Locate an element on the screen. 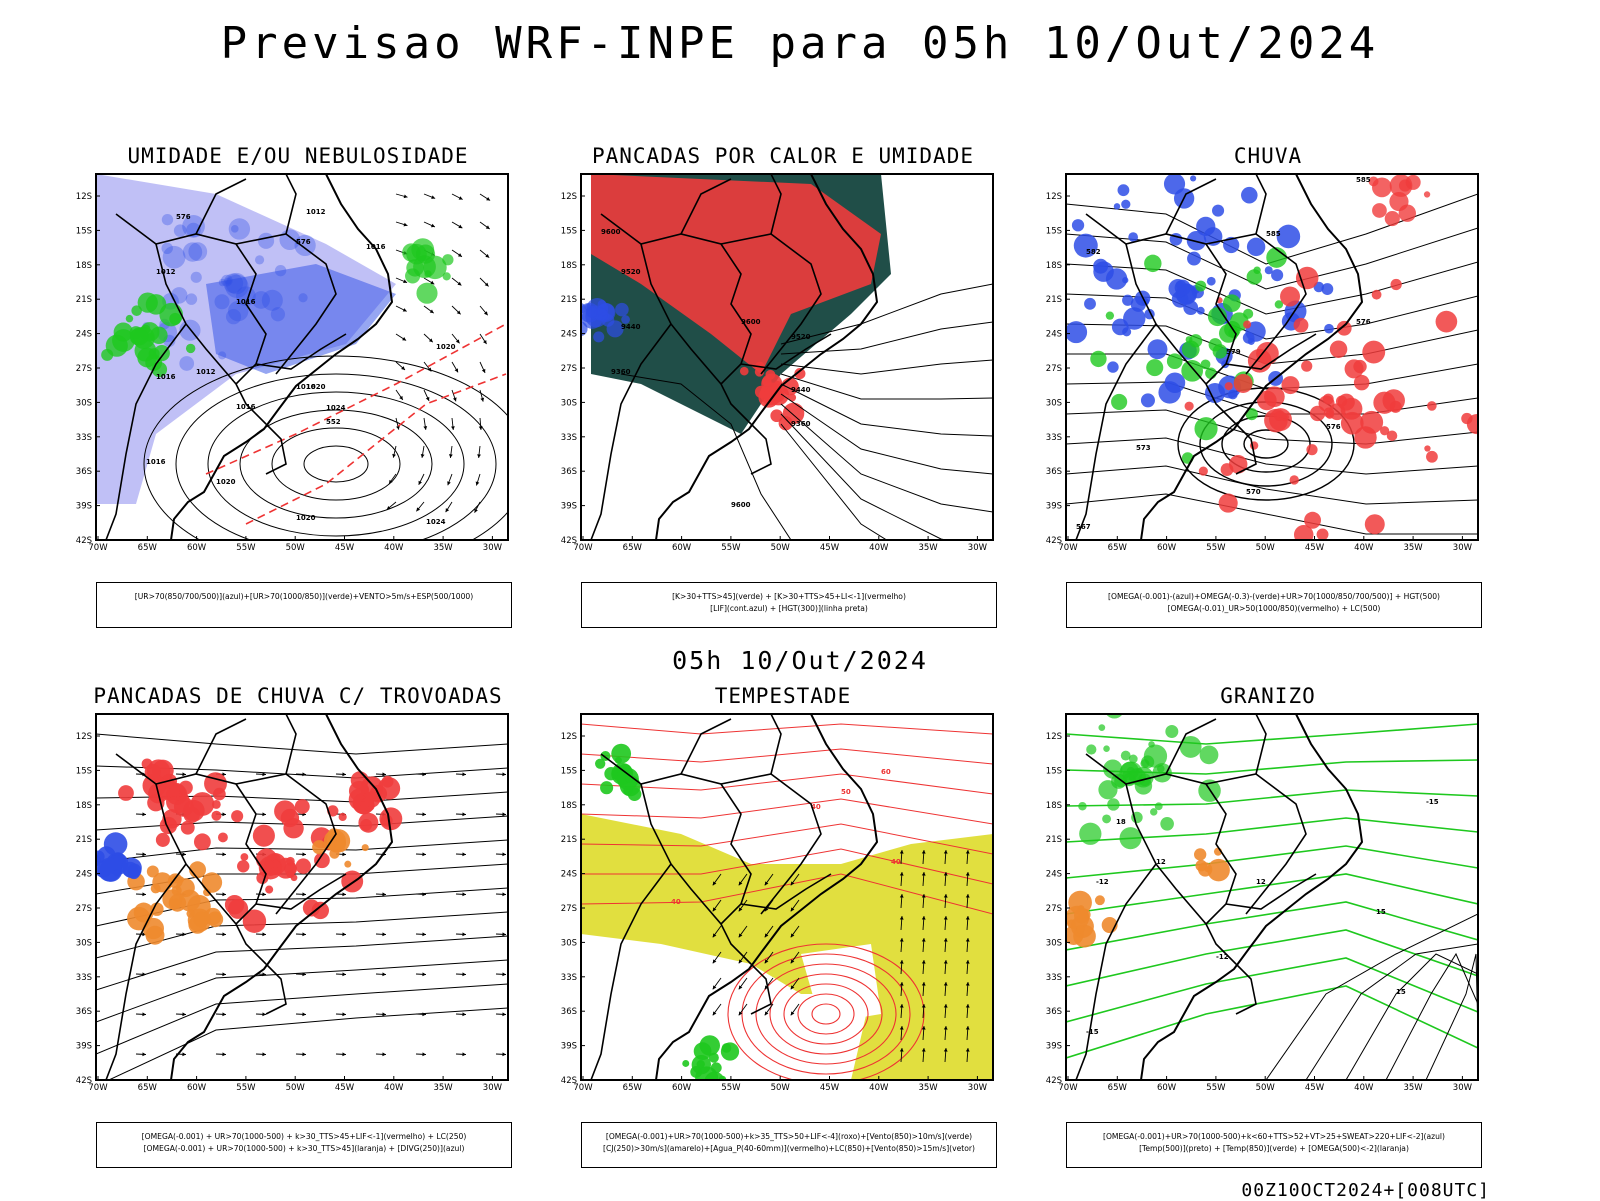 This screenshot has width=1600, height=1201. showers-area is located at coordinates (347, 864).